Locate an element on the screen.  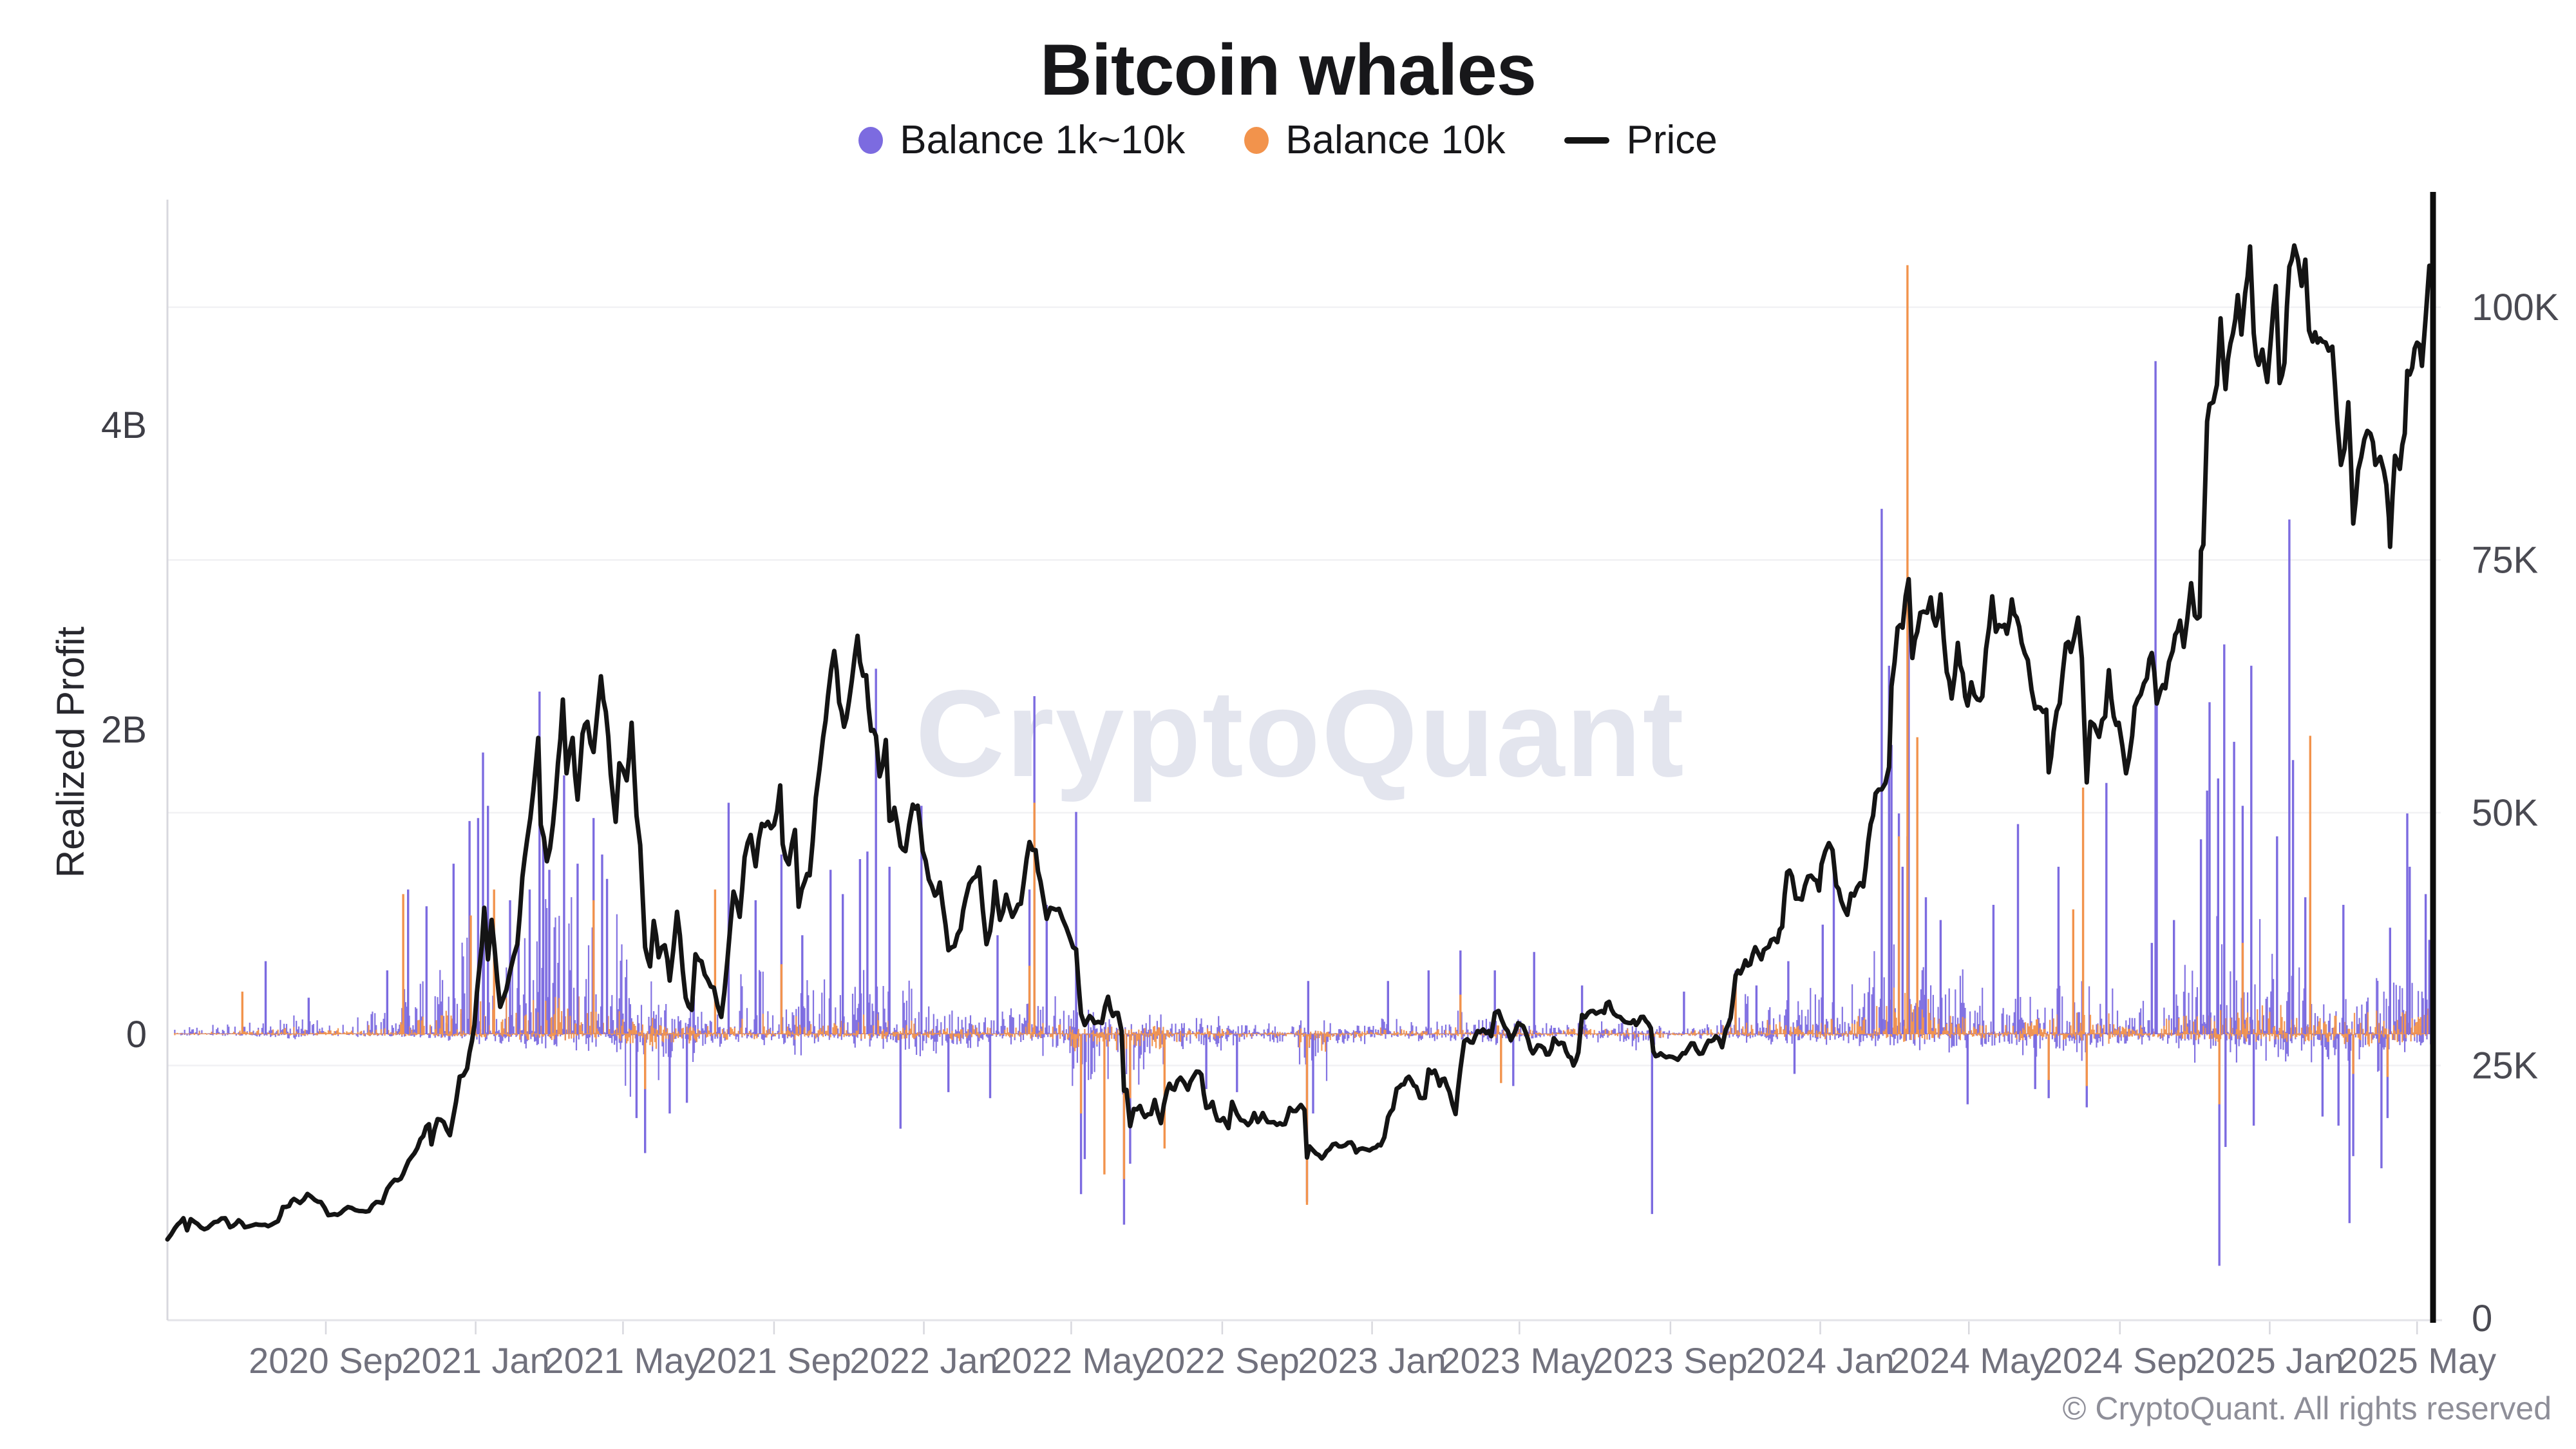
x-tick-label: 2020 Sep is located at coordinates (326, 1360).